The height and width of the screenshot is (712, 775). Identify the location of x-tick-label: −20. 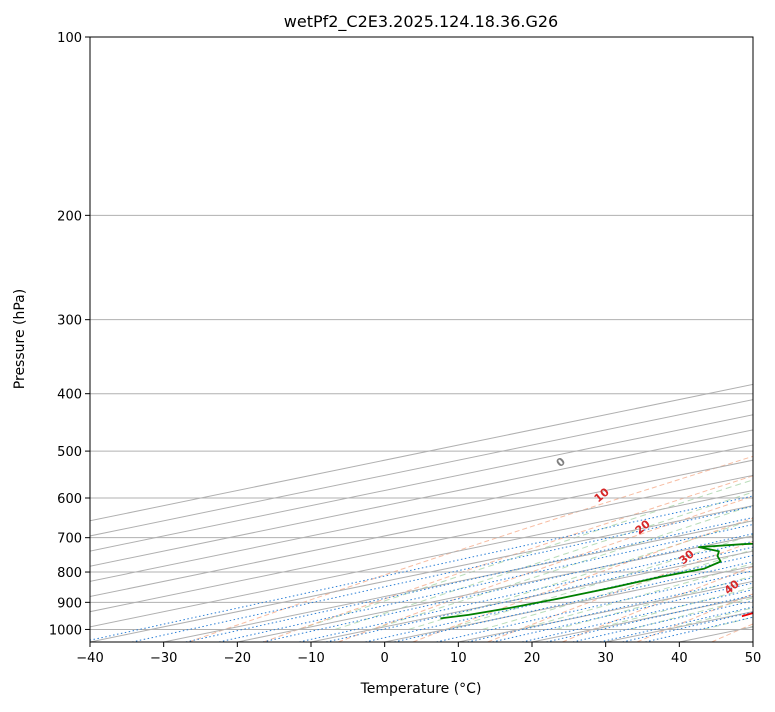
(237, 658).